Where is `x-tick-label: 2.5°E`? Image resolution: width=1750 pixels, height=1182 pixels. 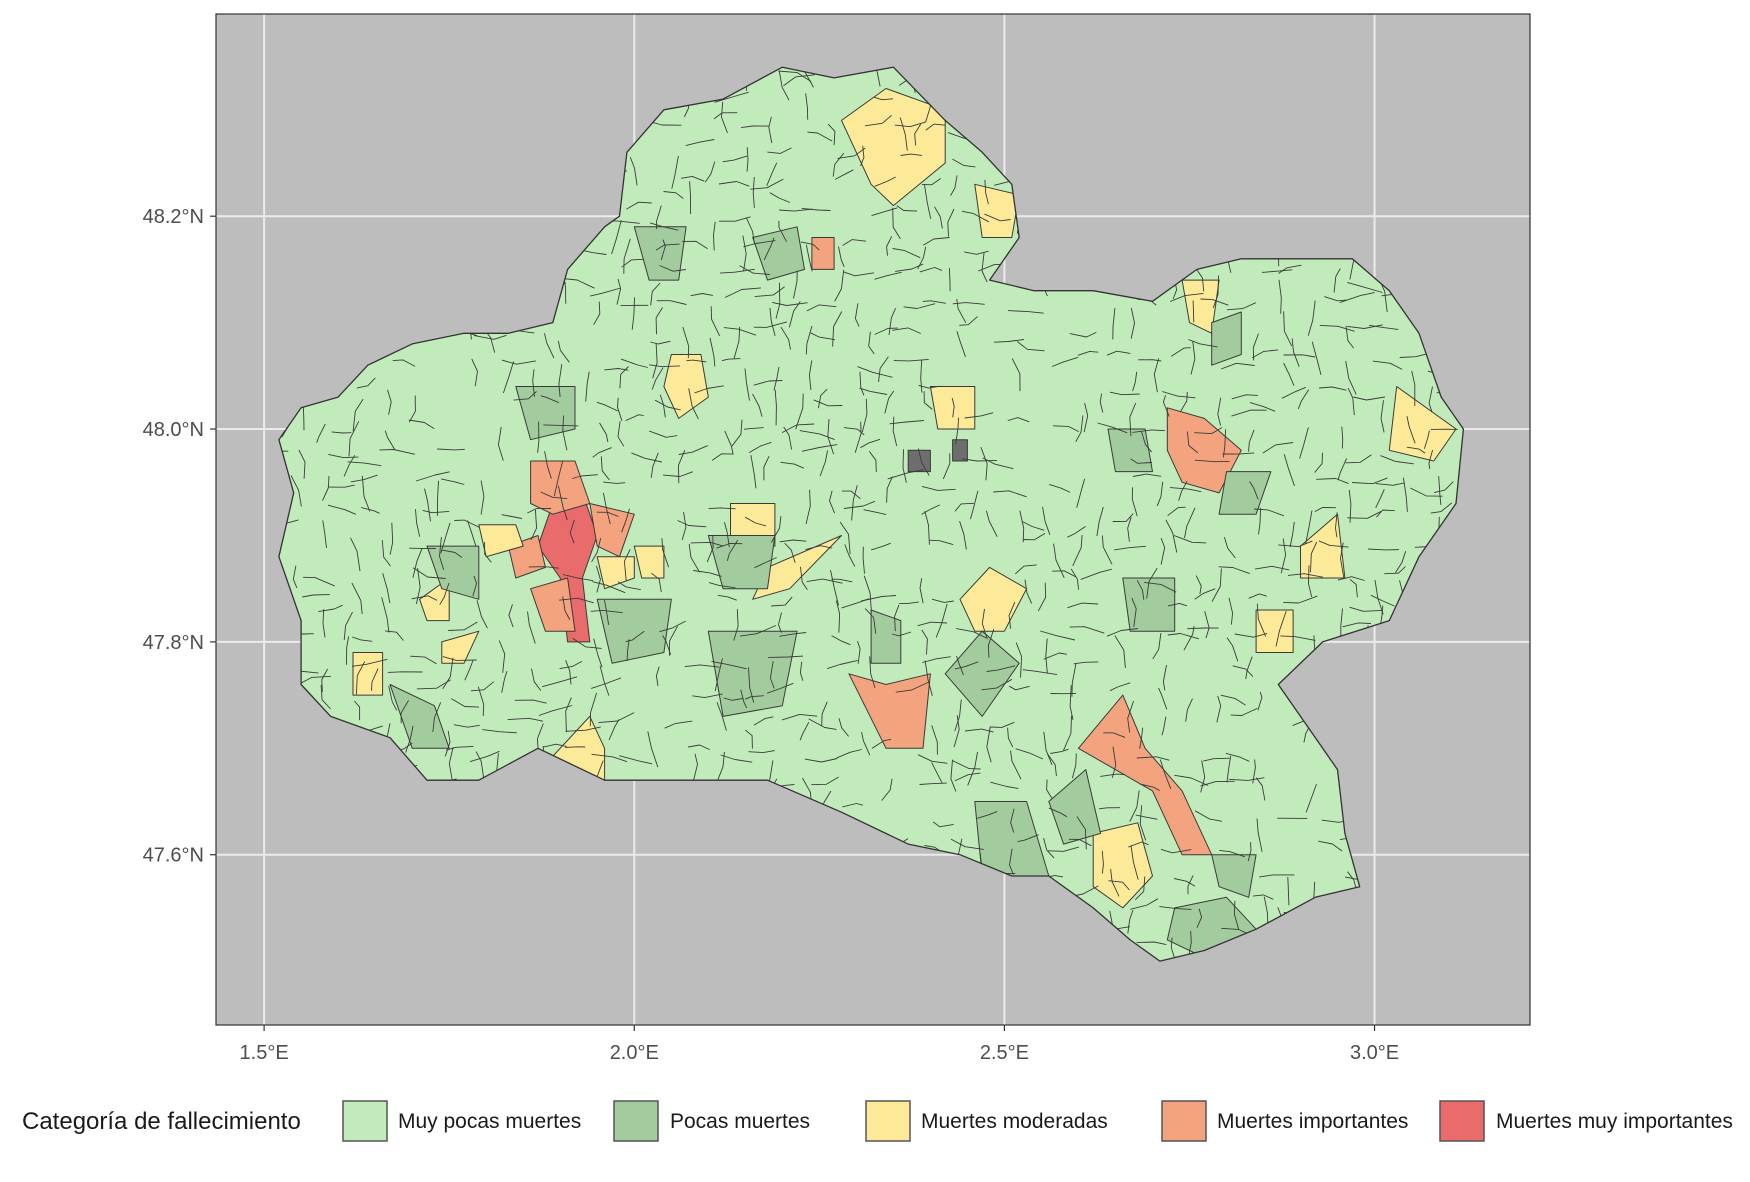 x-tick-label: 2.5°E is located at coordinates (1004, 1053).